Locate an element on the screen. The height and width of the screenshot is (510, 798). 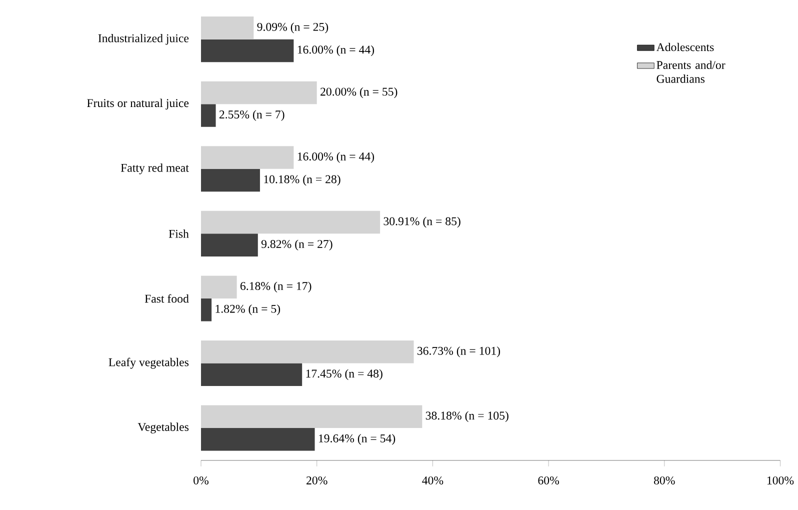
data-label: 2.55% (n = 7) is located at coordinates (251, 115).